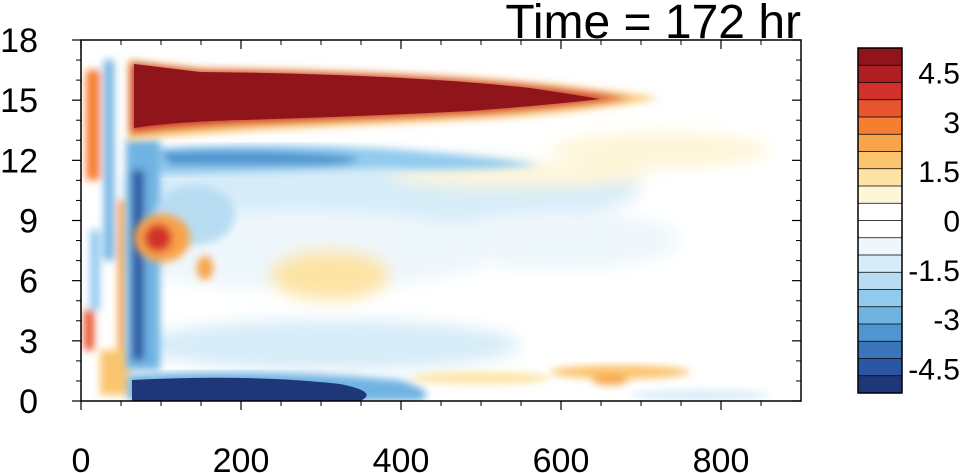 This screenshot has height=473, width=965. What do you see at coordinates (205, 268) in the screenshot?
I see `positive-spot-small` at bounding box center [205, 268].